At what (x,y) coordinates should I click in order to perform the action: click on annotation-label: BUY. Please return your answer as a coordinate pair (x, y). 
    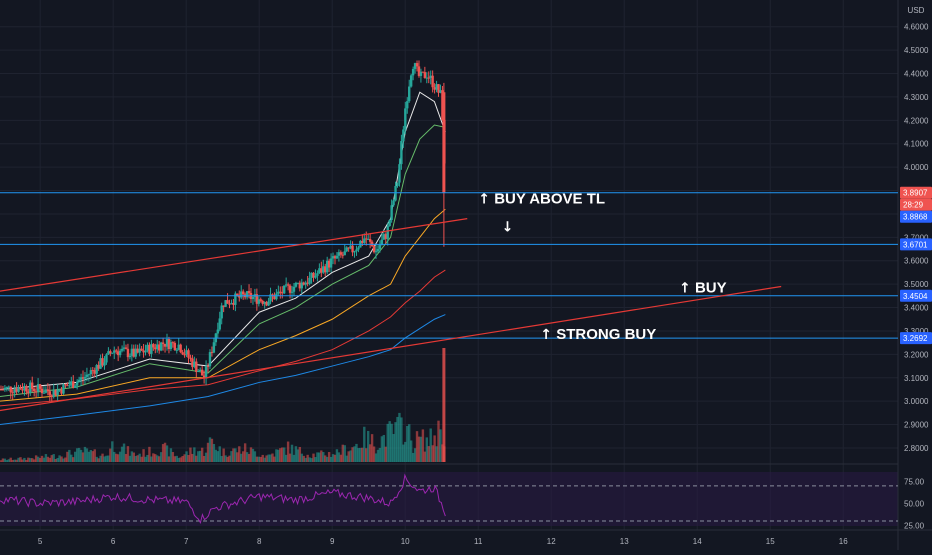
    Looking at the image, I should click on (711, 287).